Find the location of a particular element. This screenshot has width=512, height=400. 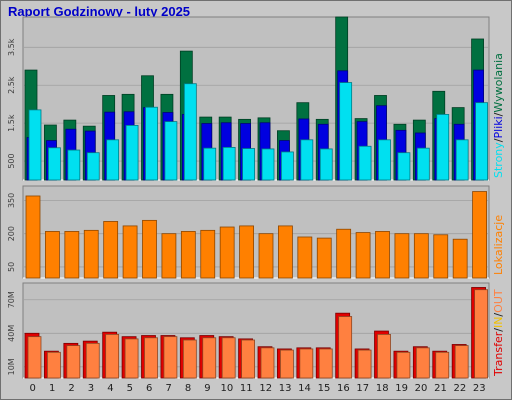

side-label-part: Wywolania is located at coordinates (498, 83).